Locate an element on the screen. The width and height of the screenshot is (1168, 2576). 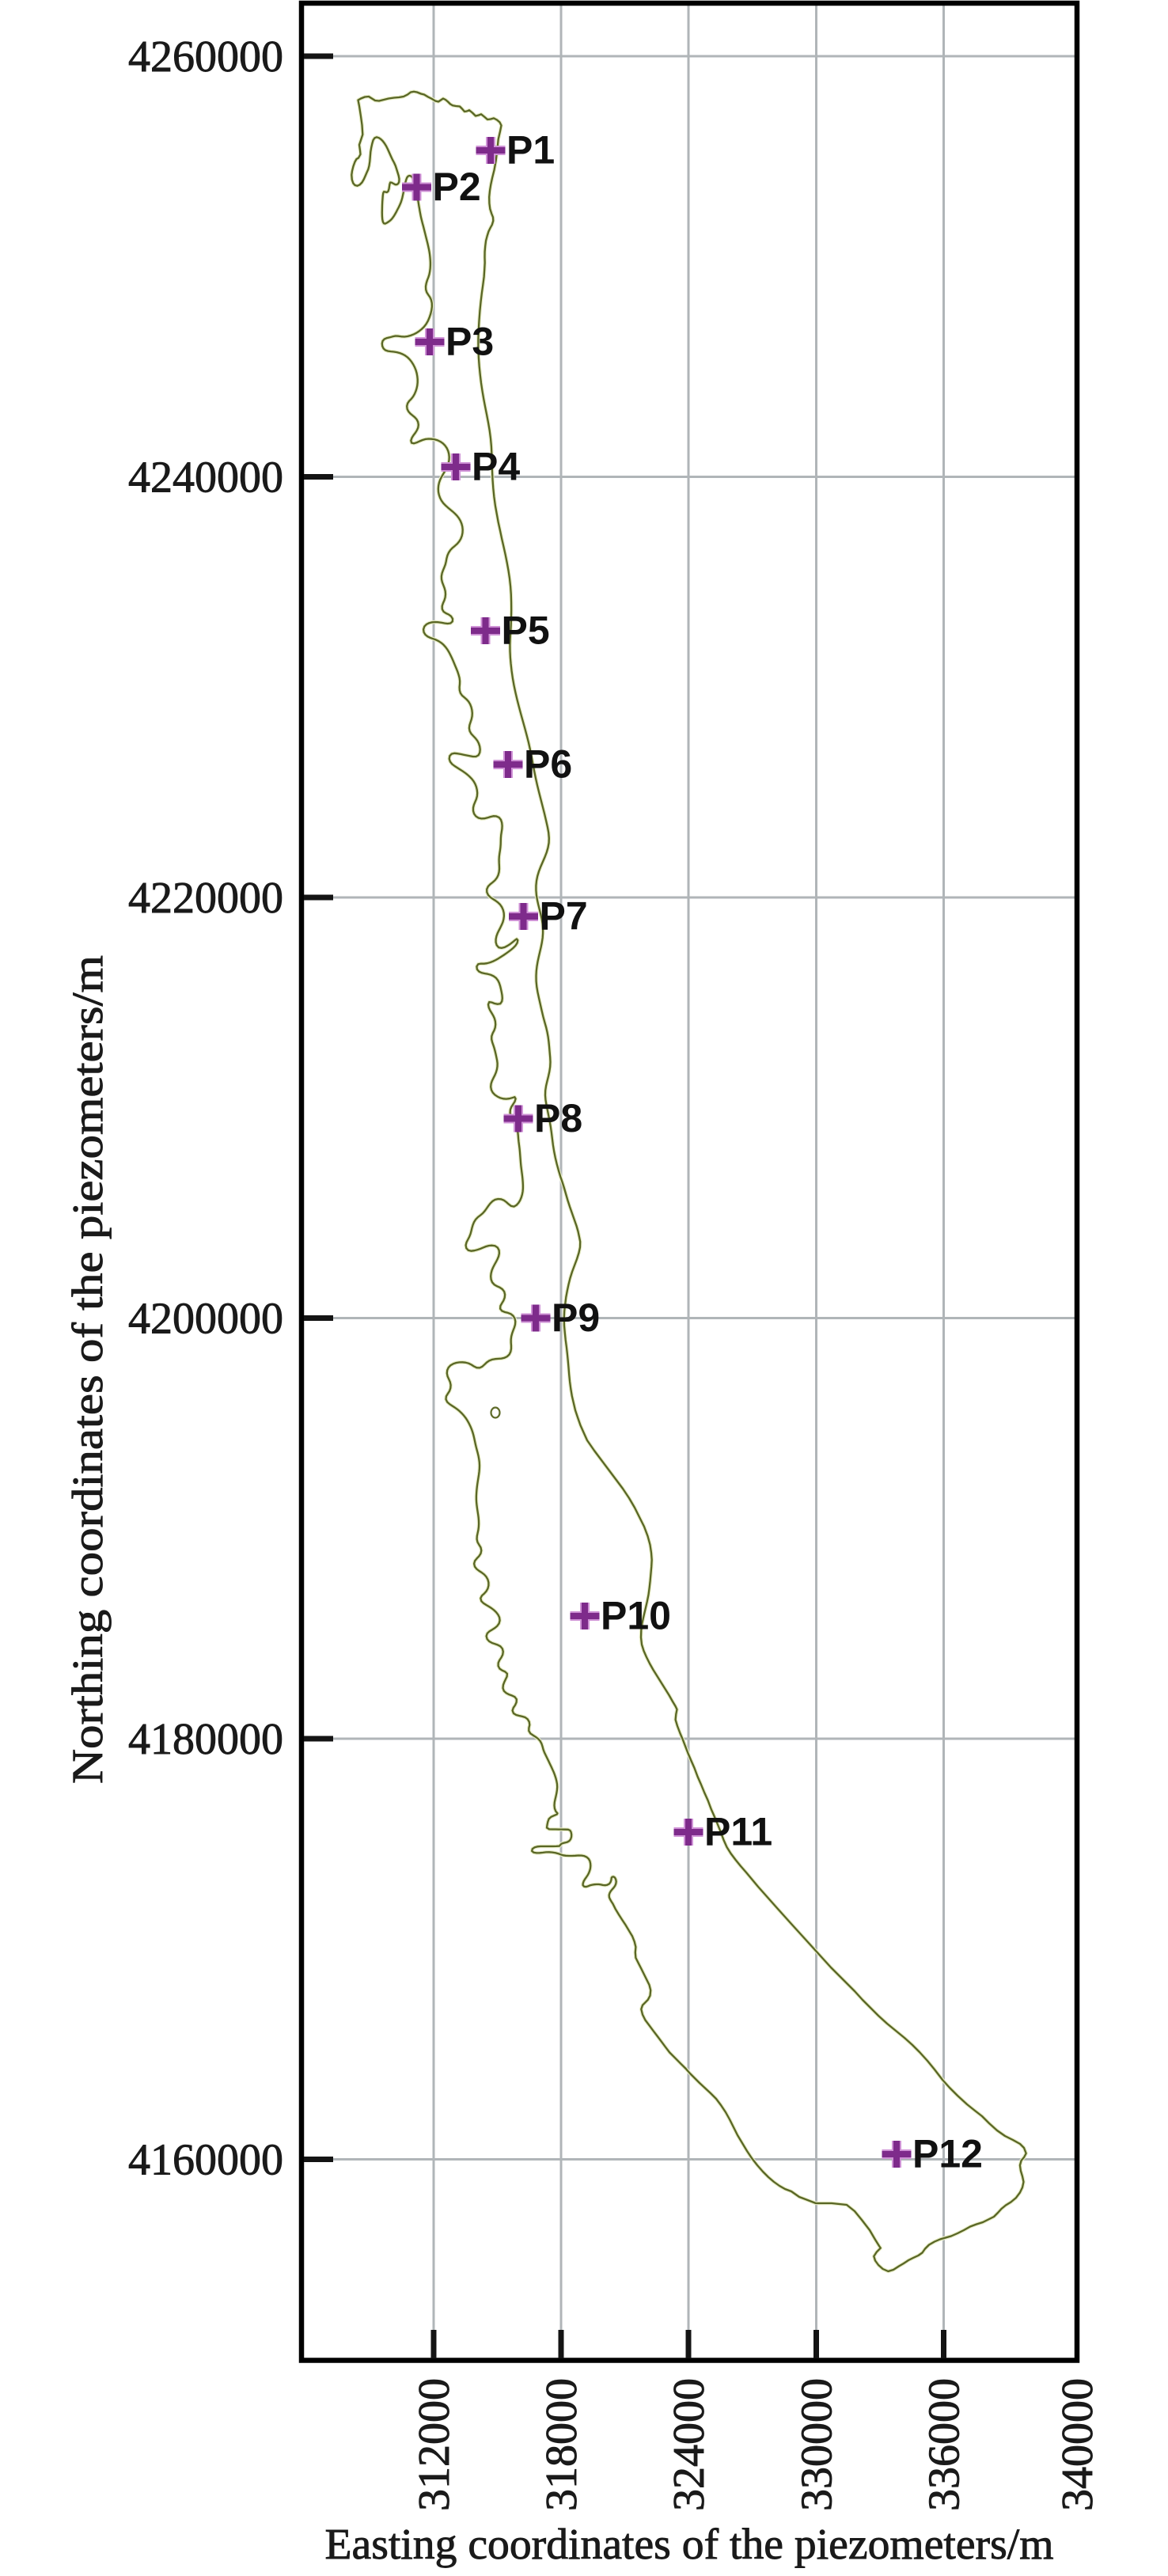
svg-text: P10 is located at coordinates (636, 1616).